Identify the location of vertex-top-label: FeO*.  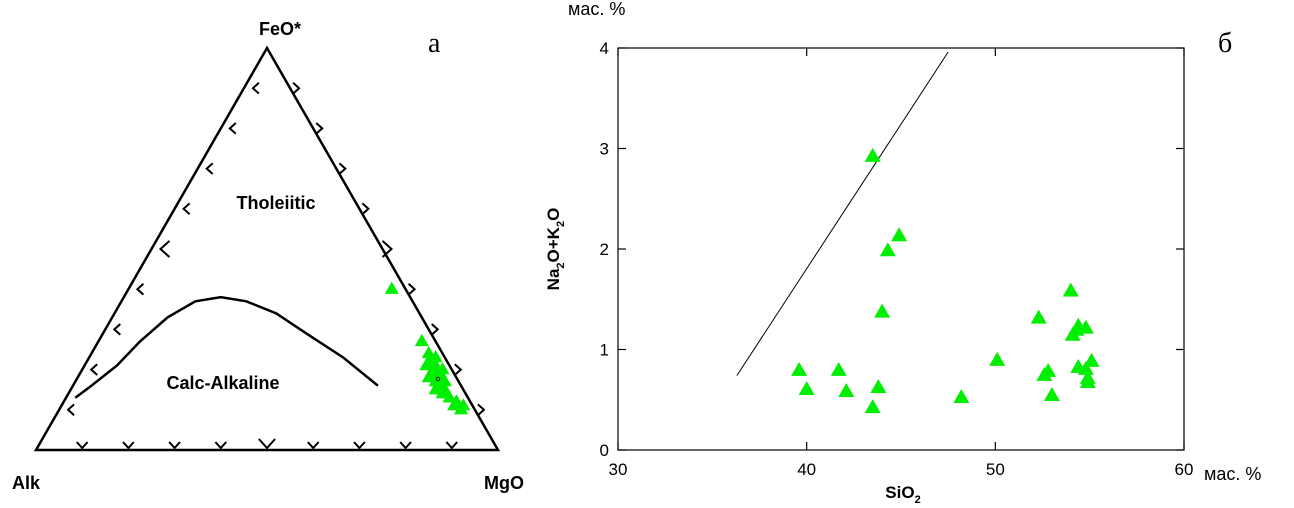
(280, 29).